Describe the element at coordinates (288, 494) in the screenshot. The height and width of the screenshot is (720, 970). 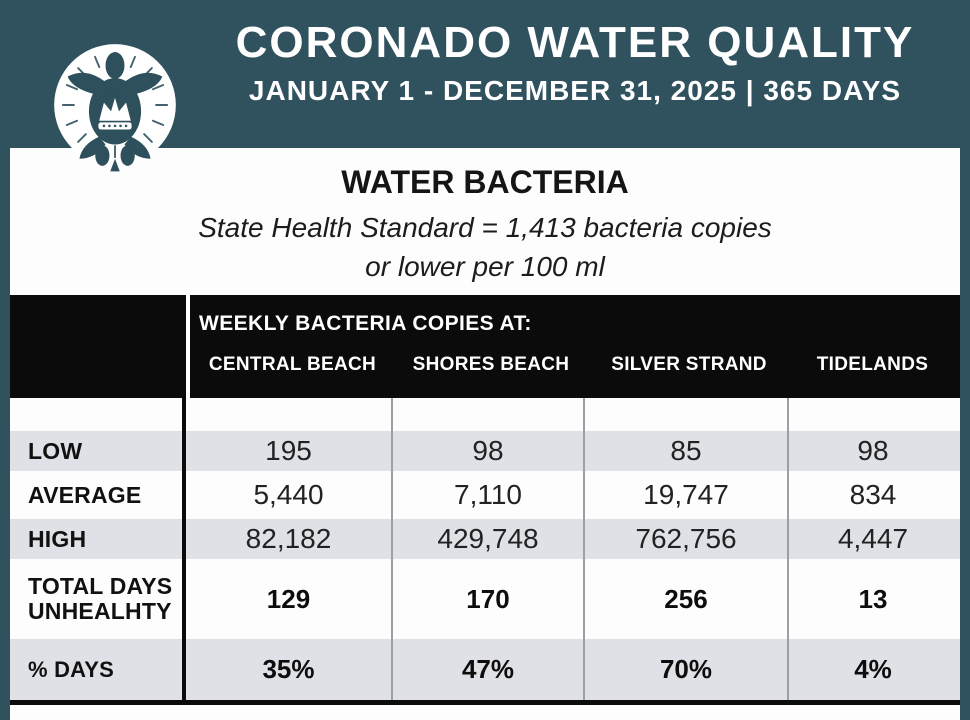
I see `value-average-central: 5,440` at that location.